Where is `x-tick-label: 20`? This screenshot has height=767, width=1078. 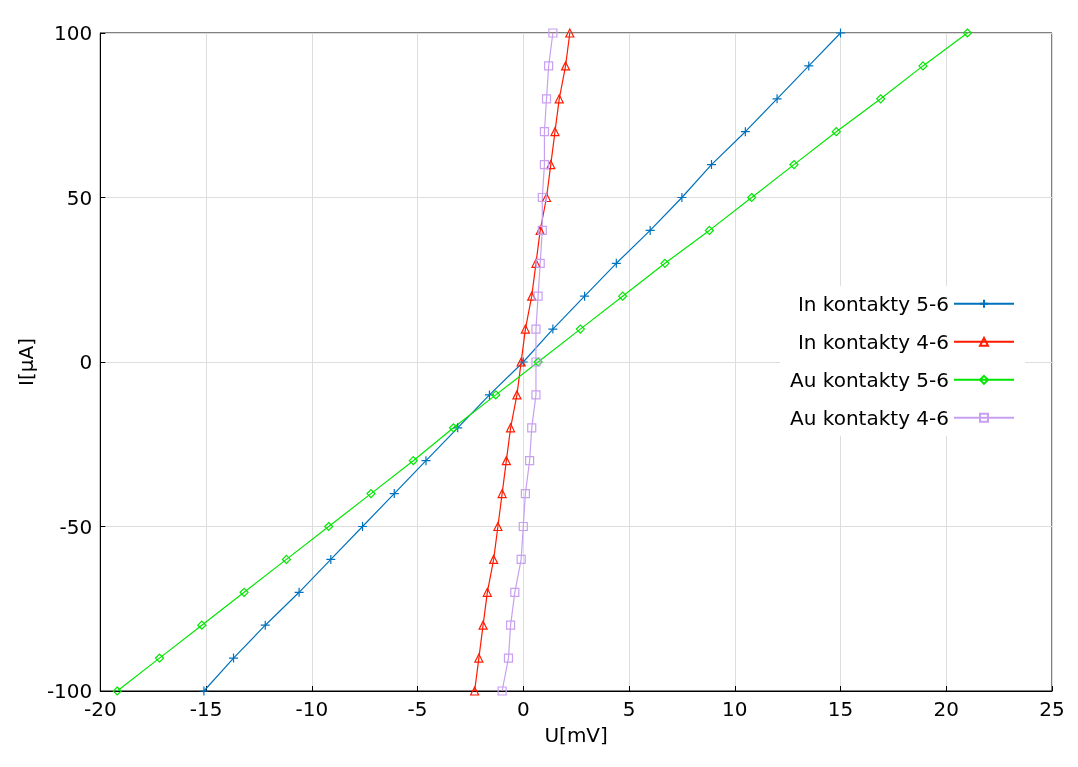 x-tick-label: 20 is located at coordinates (946, 709).